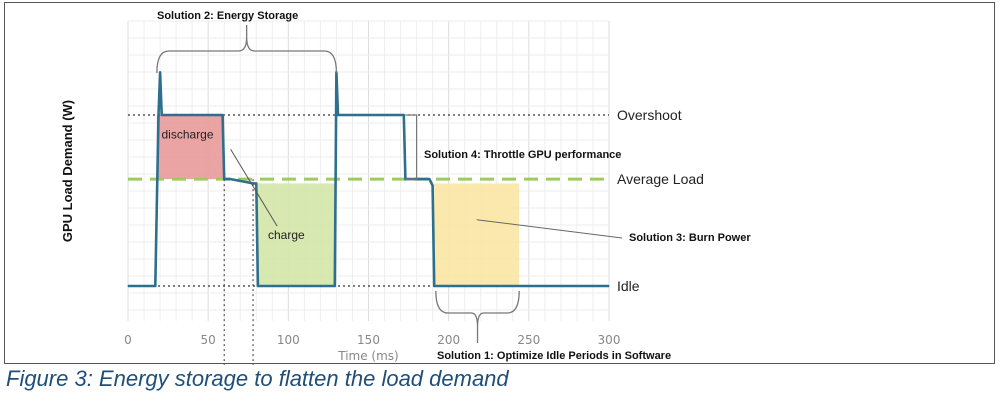 The width and height of the screenshot is (1000, 401). I want to click on region-charge, so click(296, 234).